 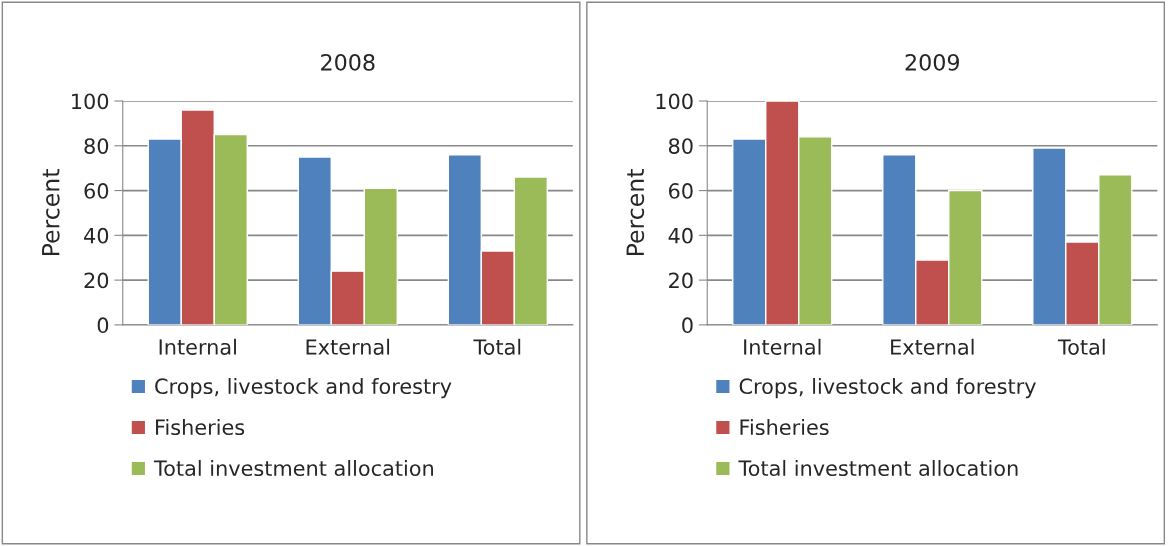 What do you see at coordinates (348, 62) in the screenshot?
I see `chart-title: 2008` at bounding box center [348, 62].